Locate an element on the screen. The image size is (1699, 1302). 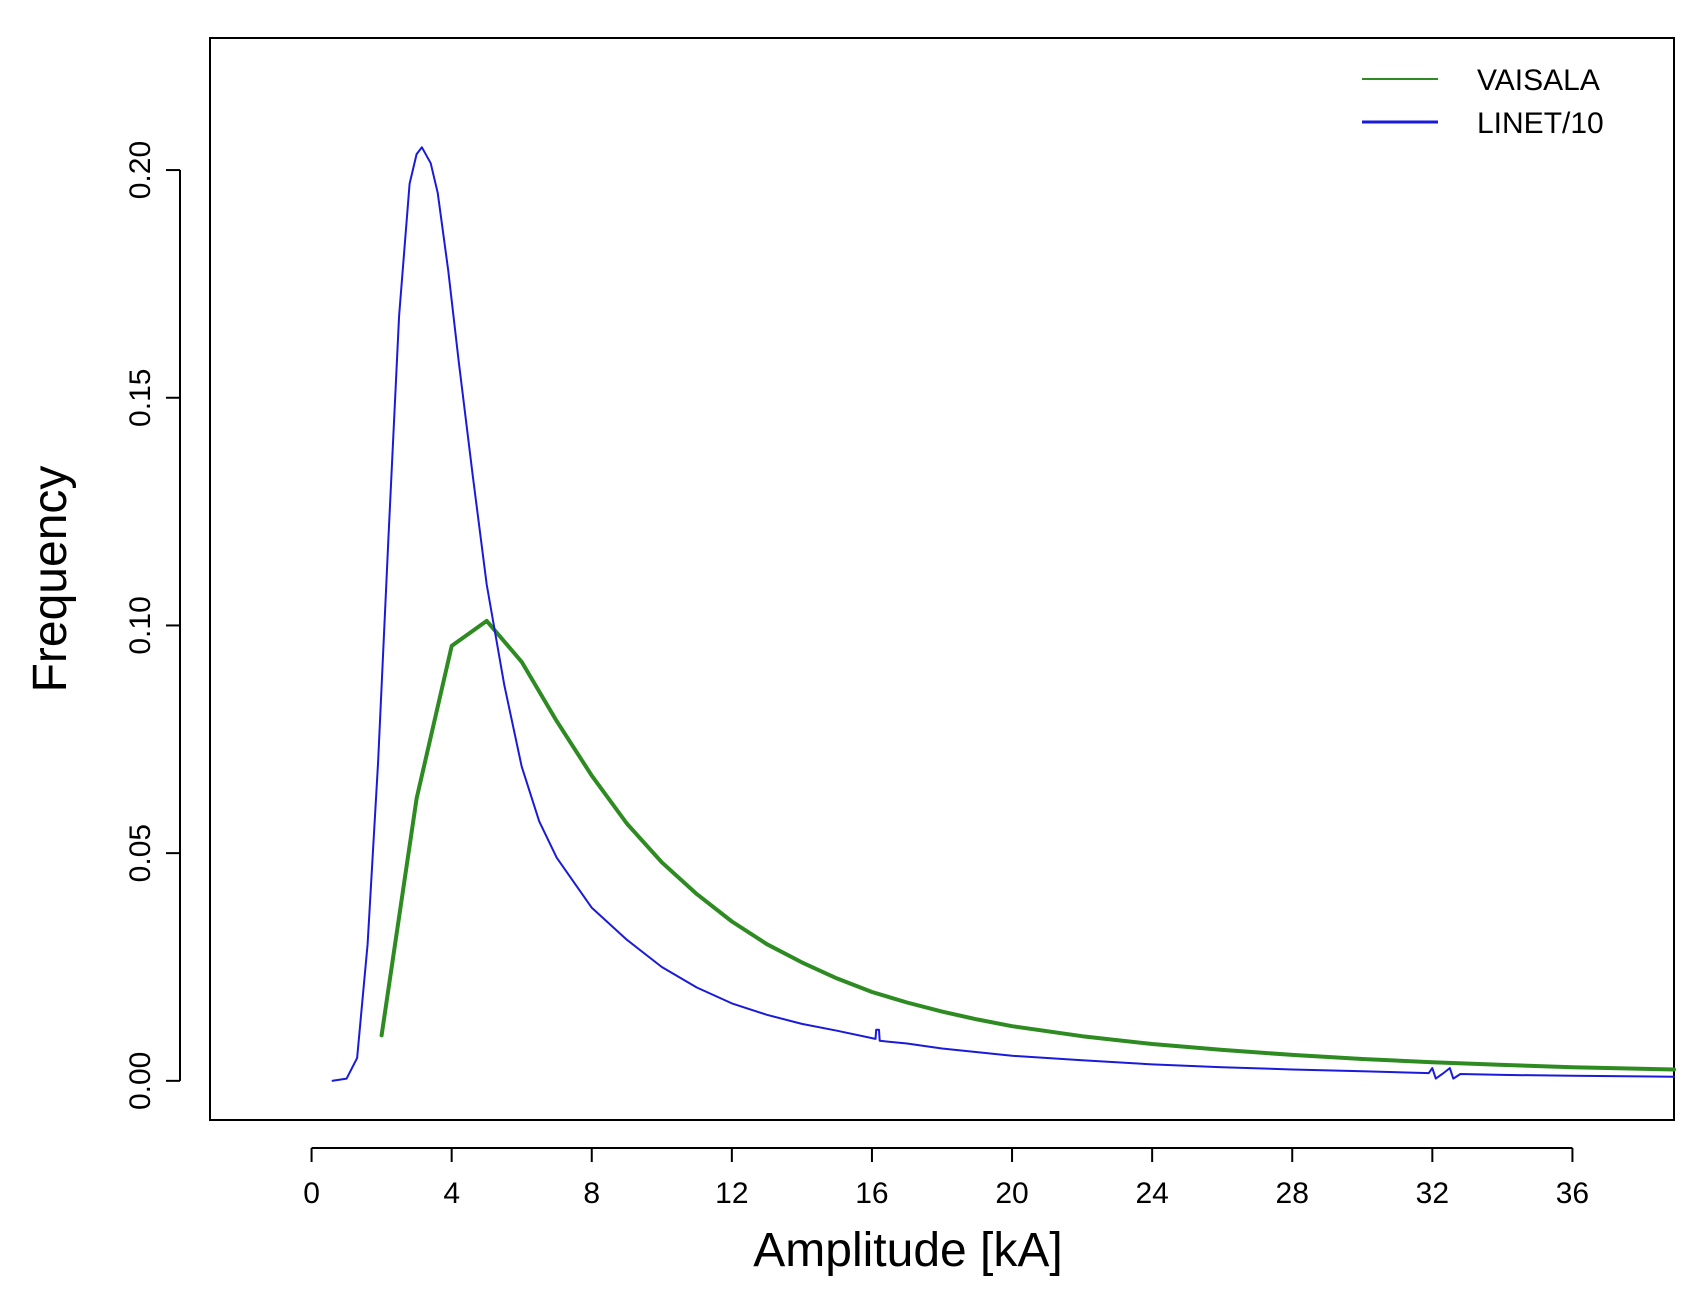
x-tick-label-28: 28 is located at coordinates (1292, 1193).